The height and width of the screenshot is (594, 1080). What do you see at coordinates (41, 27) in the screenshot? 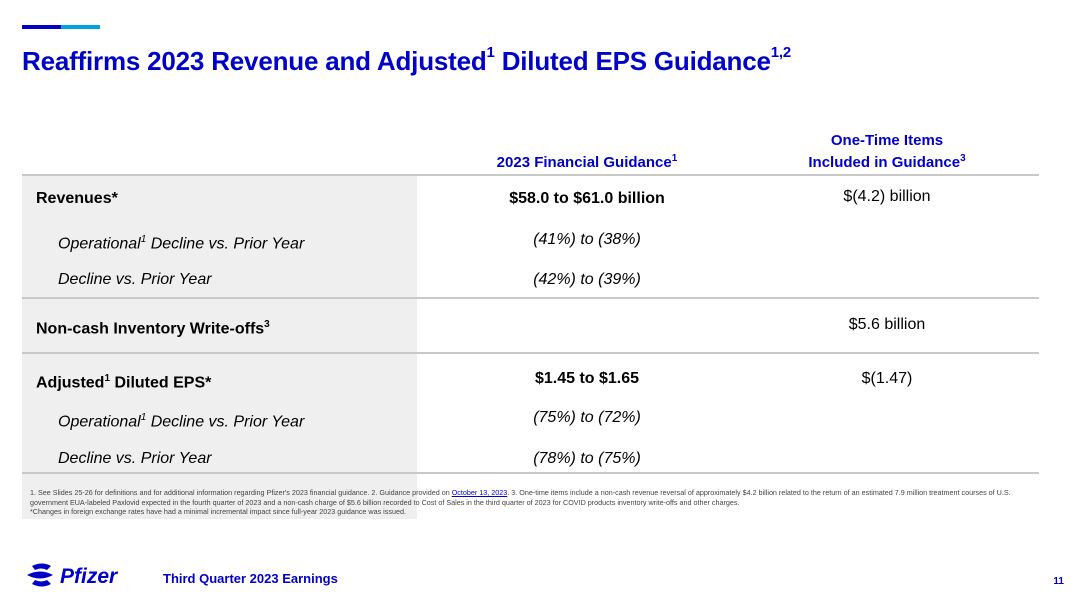
I see `accent-bar-dark` at bounding box center [41, 27].